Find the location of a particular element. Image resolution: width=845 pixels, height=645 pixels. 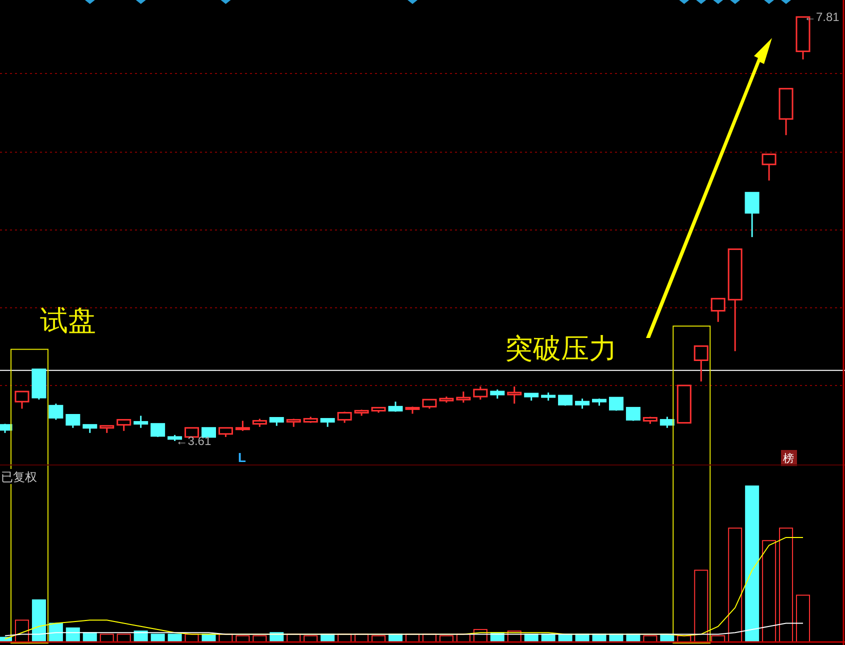

annotation: ←3.61 is located at coordinates (194, 441).